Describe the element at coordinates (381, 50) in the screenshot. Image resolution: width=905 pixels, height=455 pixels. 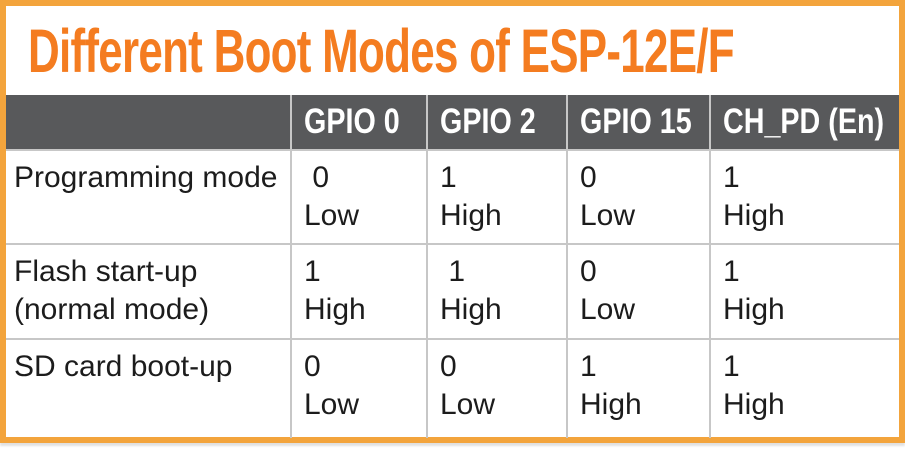
I see `page-title: Different Boot Modes of ESP-12E/F` at that location.